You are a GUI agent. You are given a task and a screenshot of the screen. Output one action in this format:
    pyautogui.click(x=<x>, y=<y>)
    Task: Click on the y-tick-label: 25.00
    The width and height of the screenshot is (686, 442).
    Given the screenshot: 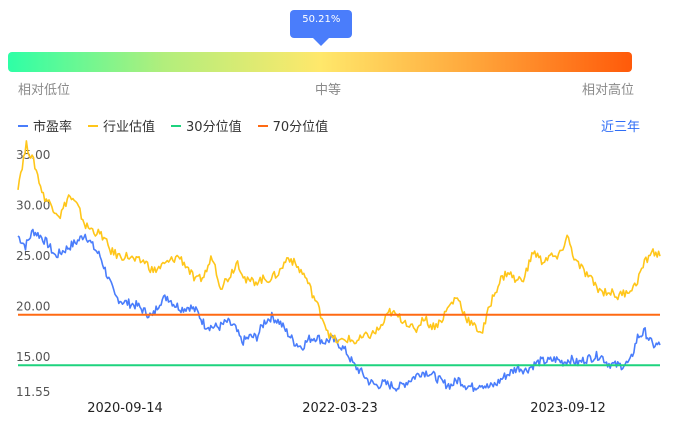 What is the action you would take?
    pyautogui.click(x=33, y=256)
    